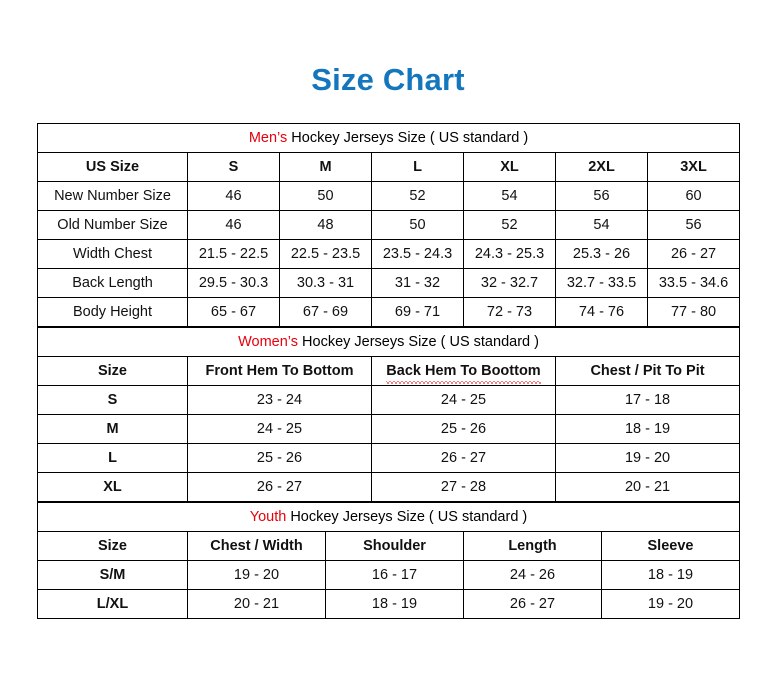 This screenshot has height=692, width=776. Describe the element at coordinates (112, 254) in the screenshot. I see `mens-row-label: Width Chest` at that location.